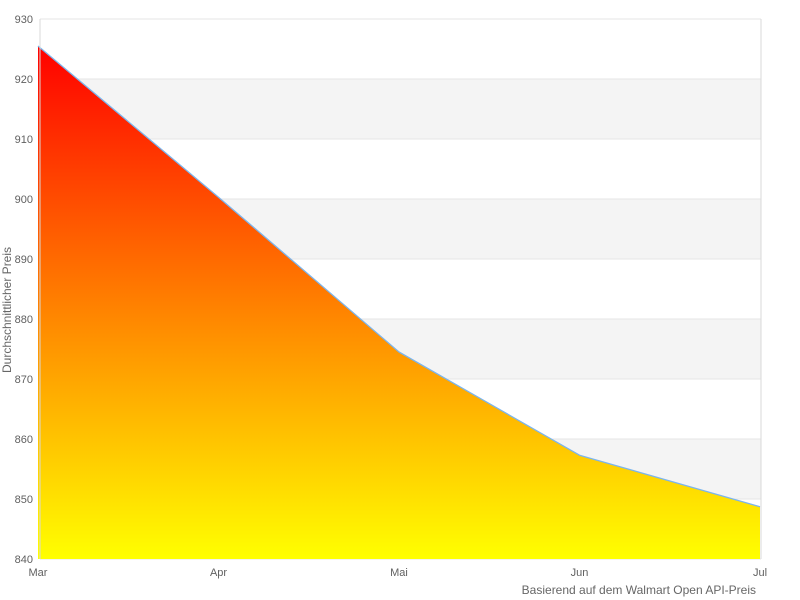 The width and height of the screenshot is (800, 600). Describe the element at coordinates (24, 200) in the screenshot. I see `y-tick-label: 900` at that location.